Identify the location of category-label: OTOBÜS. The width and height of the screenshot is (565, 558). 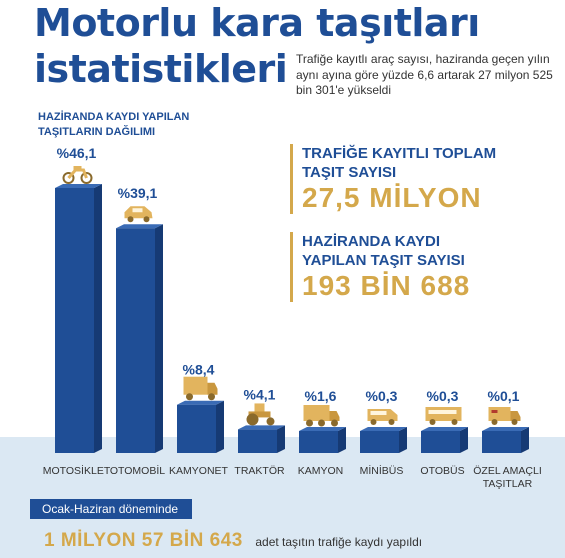
(442, 471).